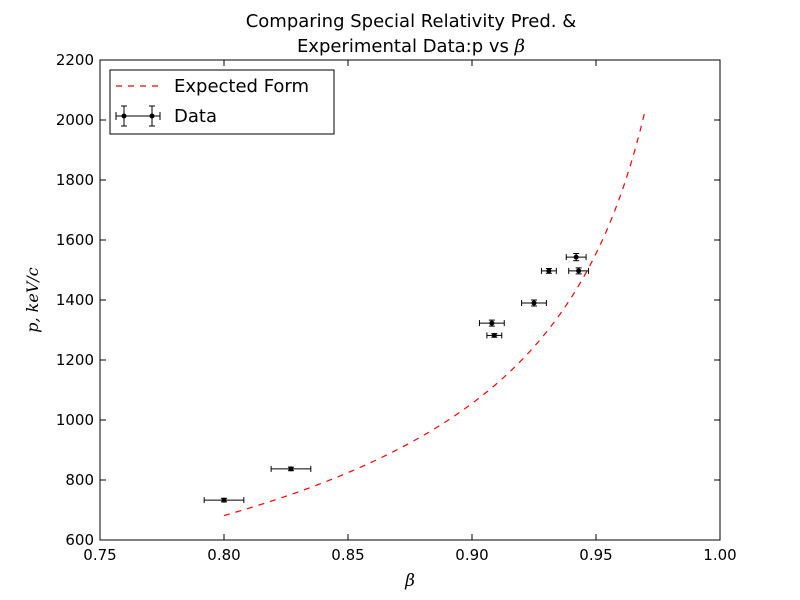 This screenshot has height=600, width=800. I want to click on y-tick-label: 2000, so click(75, 120).